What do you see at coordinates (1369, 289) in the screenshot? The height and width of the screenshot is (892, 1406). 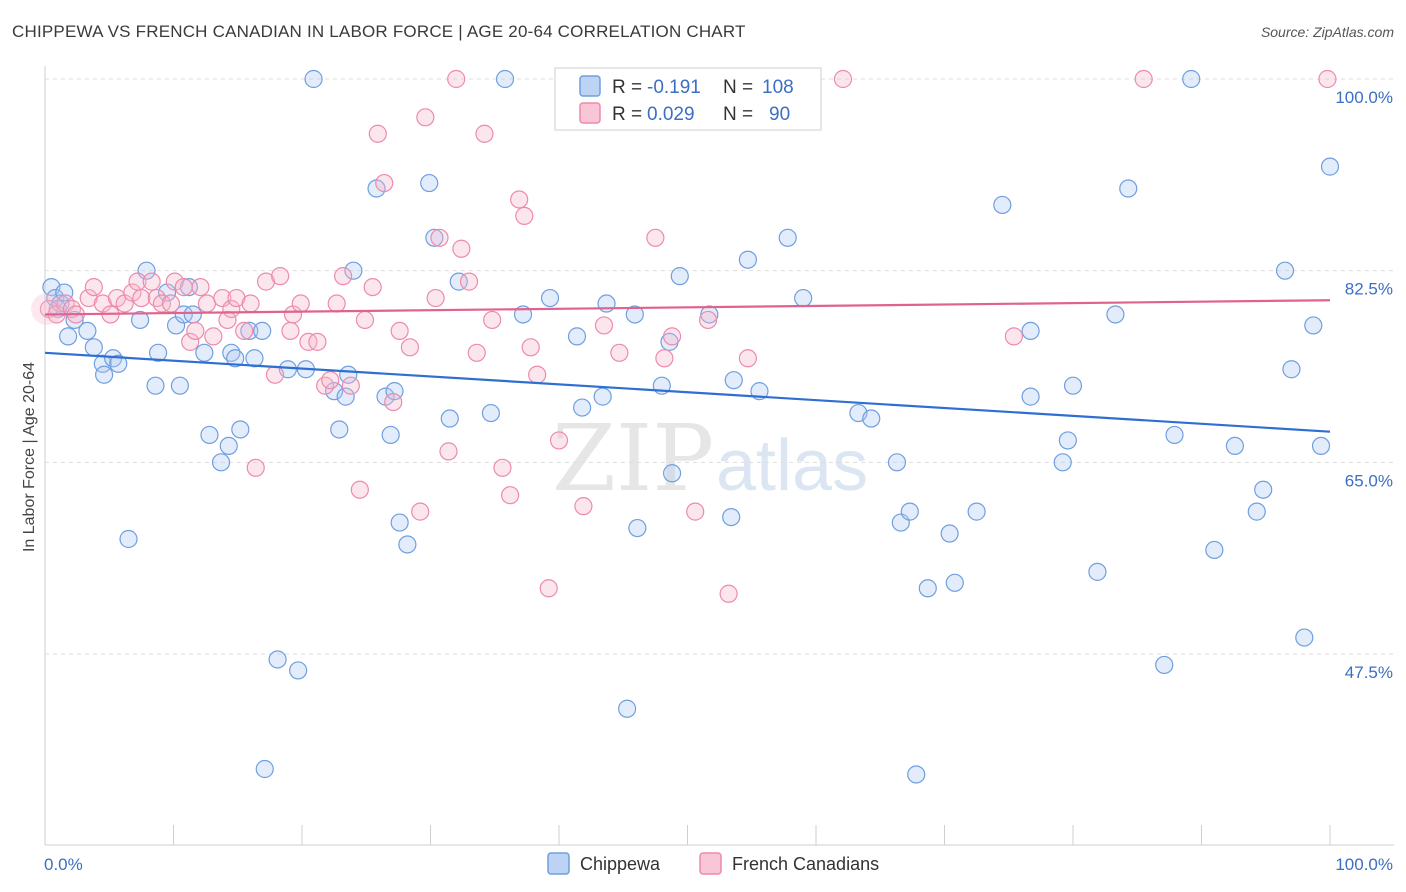 I see `y-tick-label-1: 82.5%` at bounding box center [1369, 289].